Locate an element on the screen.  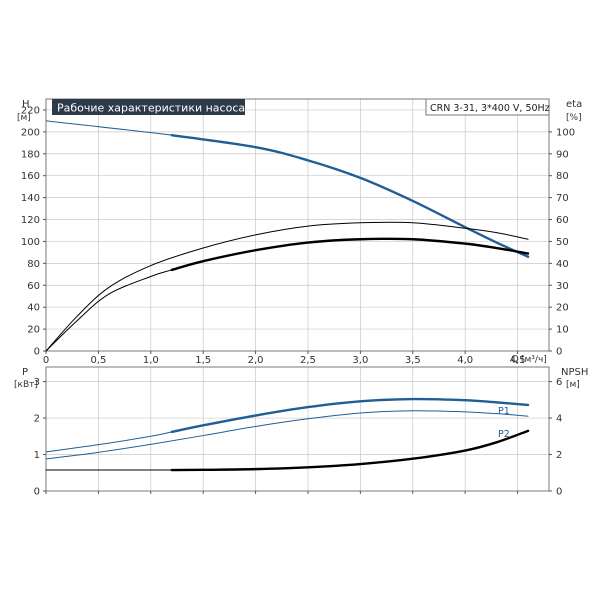
y-left-tick-label: 3 is located at coordinates (37, 382).